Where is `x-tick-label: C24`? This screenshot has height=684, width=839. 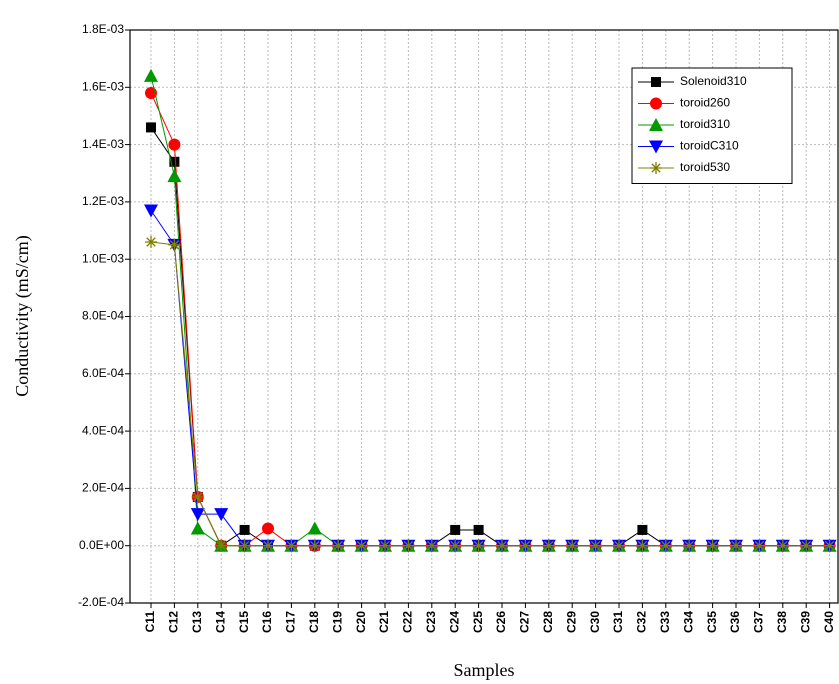
x-tick-label: C24 is located at coordinates (454, 622).